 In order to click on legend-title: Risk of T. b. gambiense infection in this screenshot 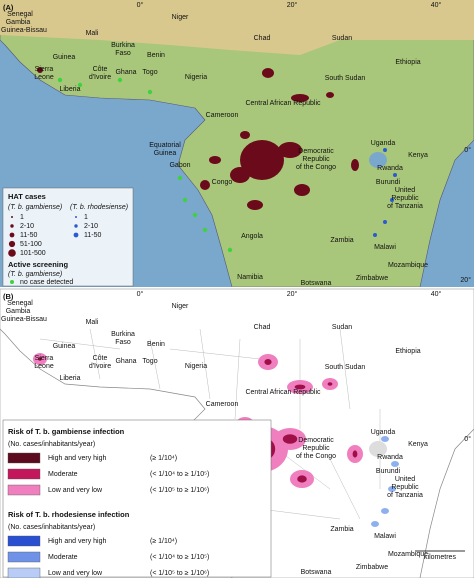, I will do `click(66, 431)`.